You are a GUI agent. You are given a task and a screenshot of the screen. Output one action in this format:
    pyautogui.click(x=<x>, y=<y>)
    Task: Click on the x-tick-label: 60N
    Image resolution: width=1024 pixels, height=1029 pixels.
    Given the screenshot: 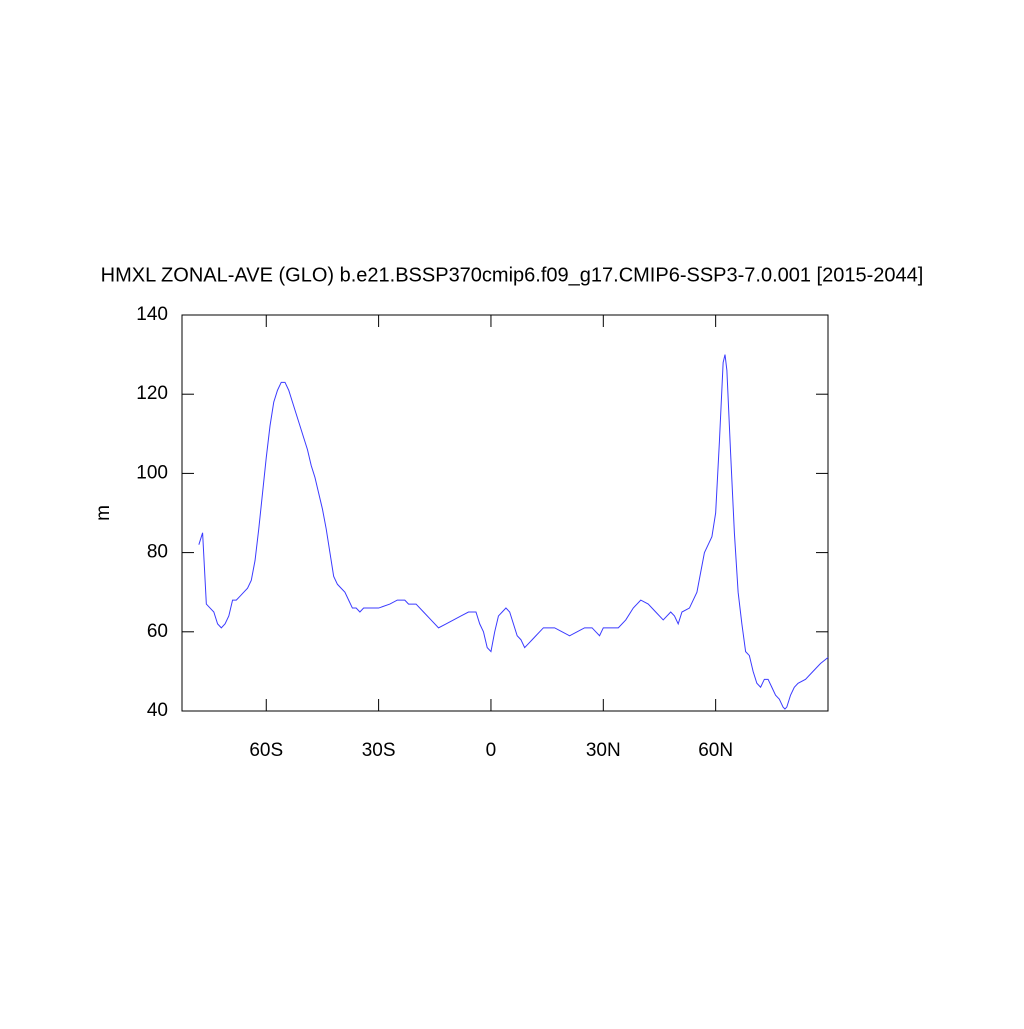 What is the action you would take?
    pyautogui.click(x=715, y=750)
    